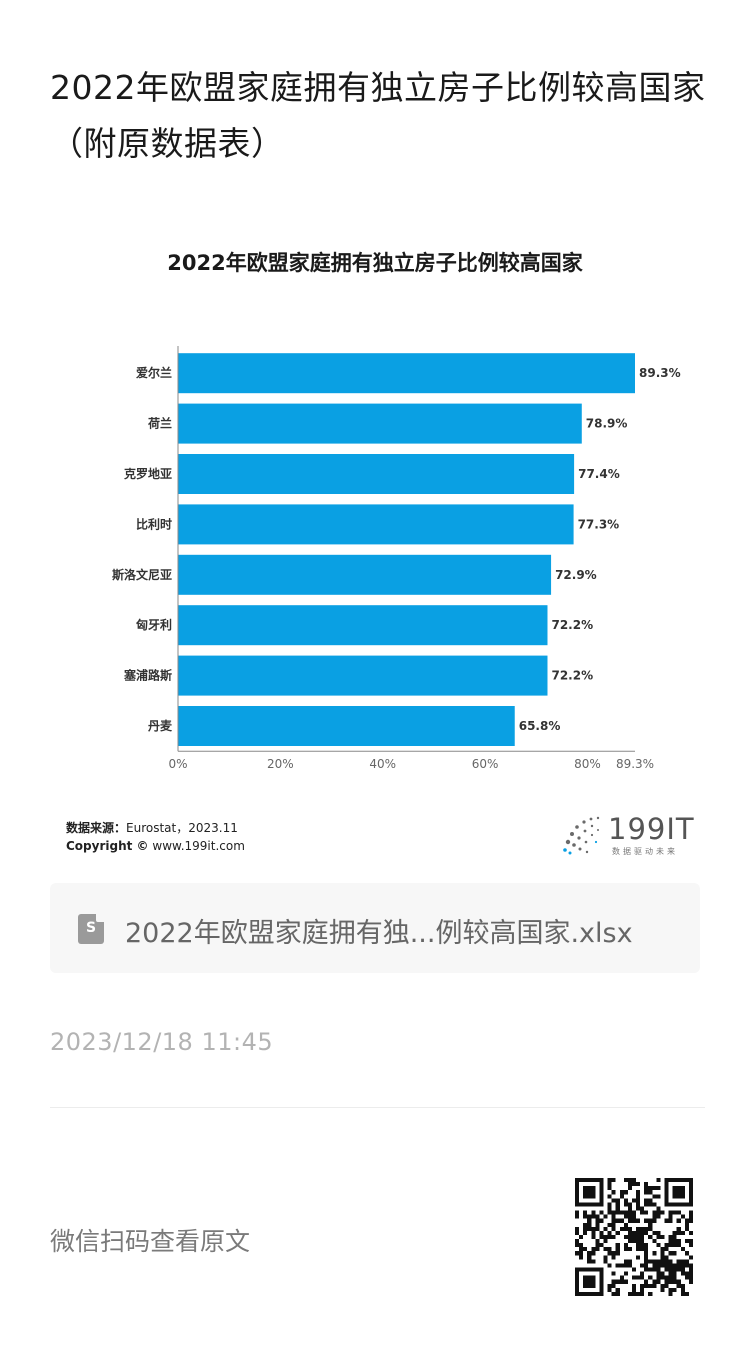 The height and width of the screenshot is (1365, 750). What do you see at coordinates (142, 574) in the screenshot?
I see `category-label: 斯洛文尼亚` at bounding box center [142, 574].